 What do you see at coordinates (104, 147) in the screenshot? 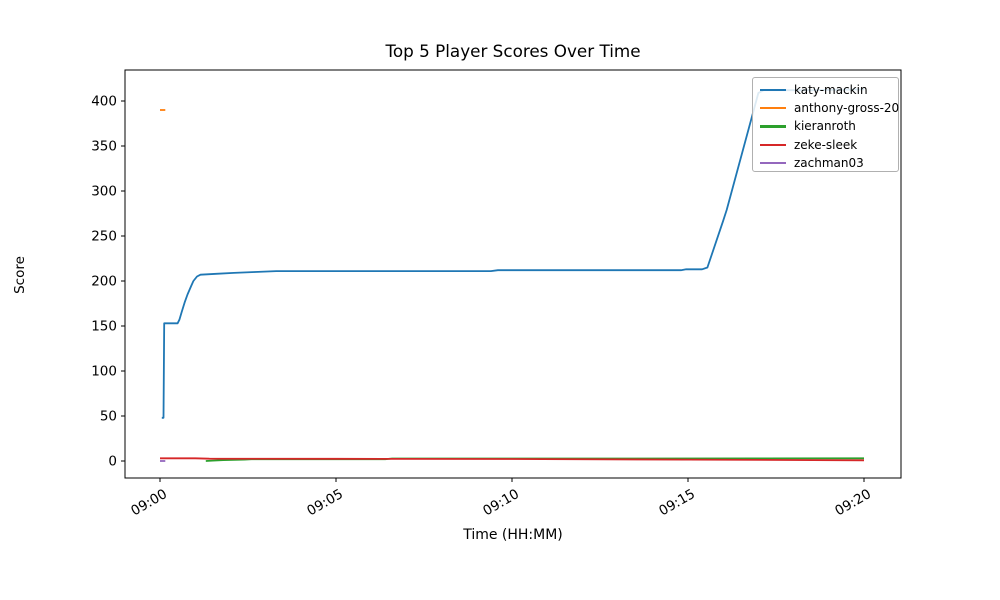
I see `y-tick-label: 350` at bounding box center [104, 147].